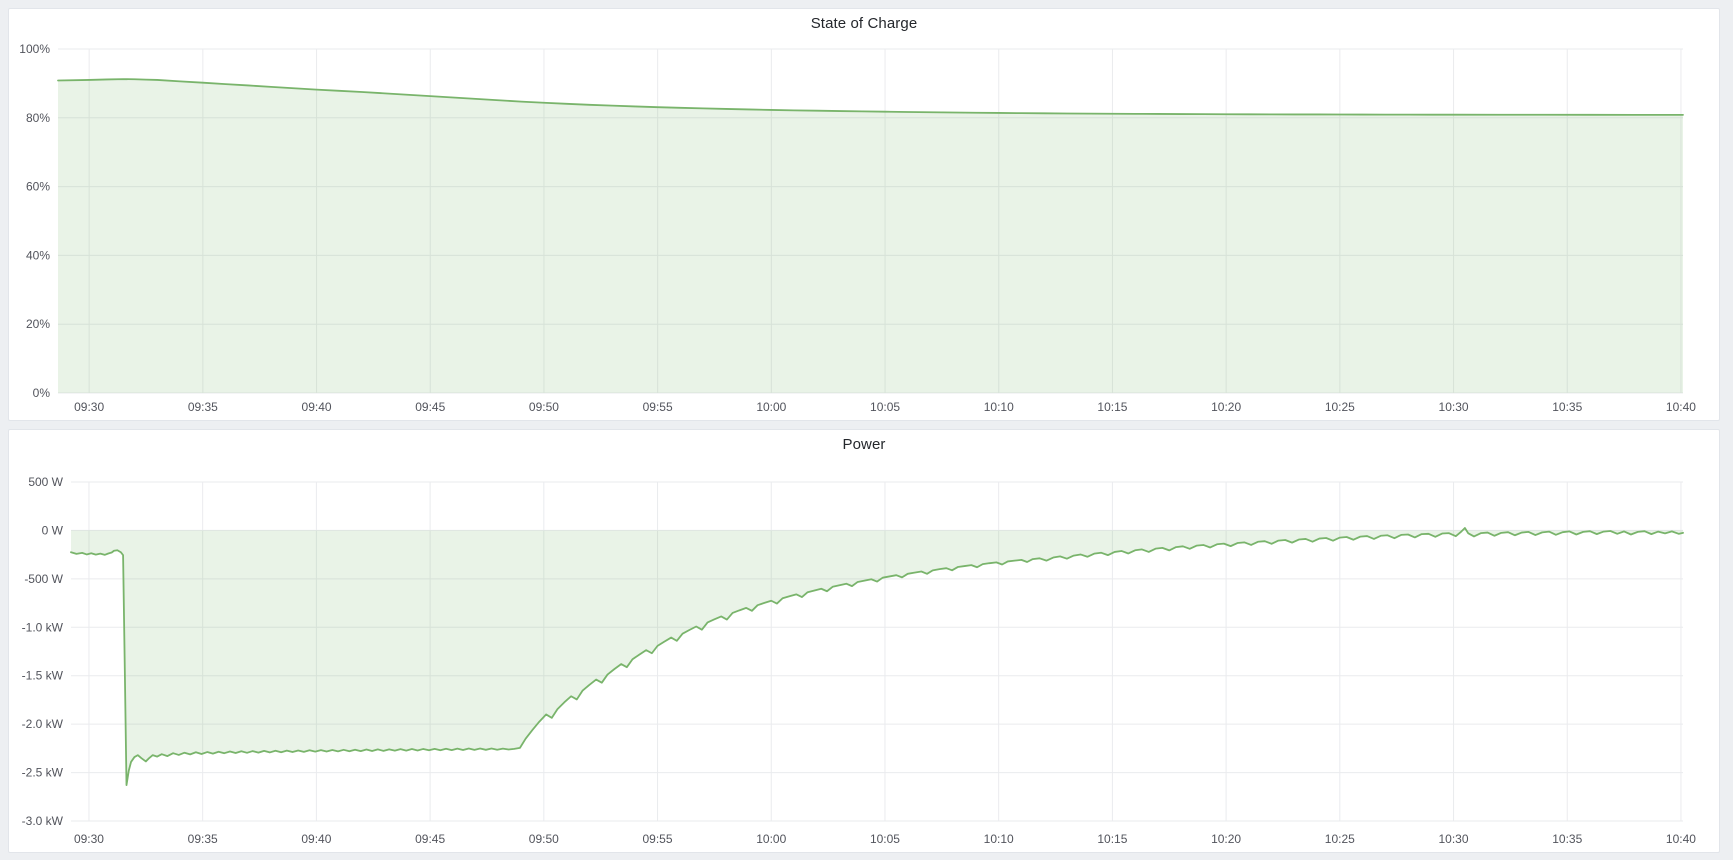 Image resolution: width=1733 pixels, height=860 pixels. What do you see at coordinates (38, 324) in the screenshot?
I see `y-tick-label: 20%` at bounding box center [38, 324].